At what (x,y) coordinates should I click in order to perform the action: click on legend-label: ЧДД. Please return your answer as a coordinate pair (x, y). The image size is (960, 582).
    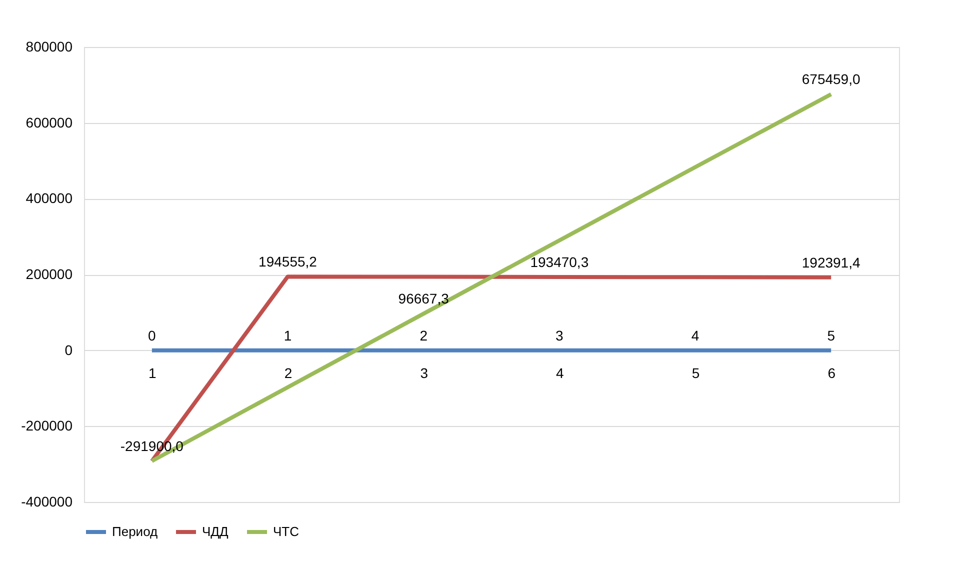
    Looking at the image, I should click on (215, 531).